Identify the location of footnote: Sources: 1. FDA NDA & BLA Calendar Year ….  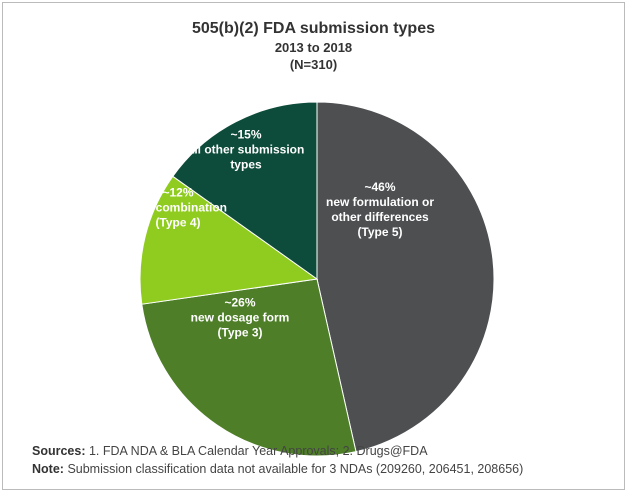
(230, 451).